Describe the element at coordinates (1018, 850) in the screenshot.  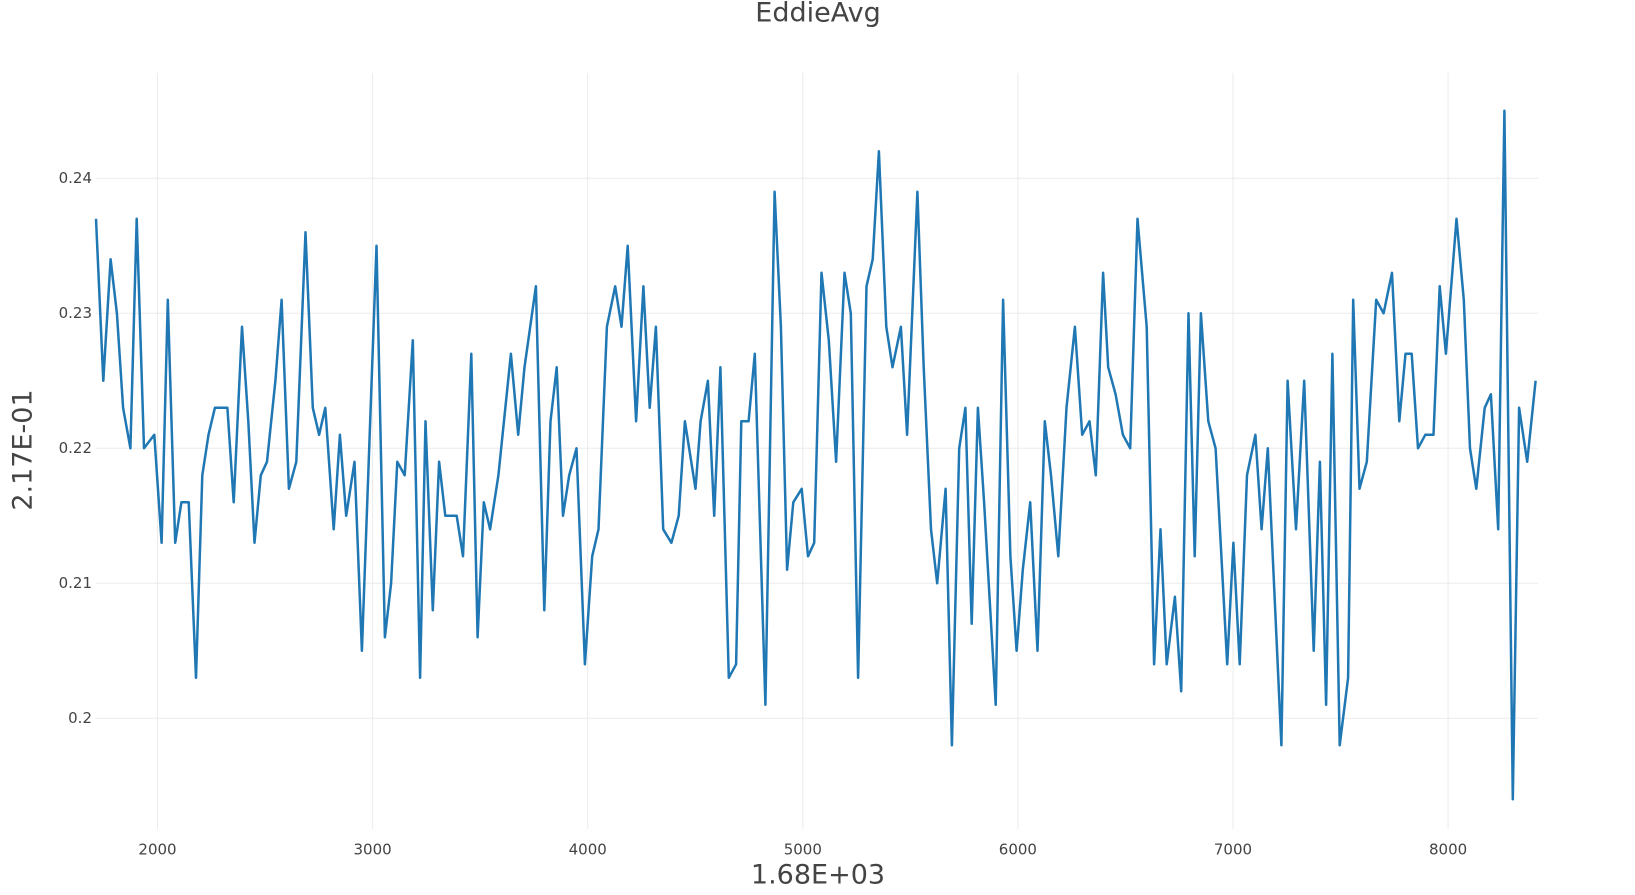
I see `x-tick-label: 6000` at that location.